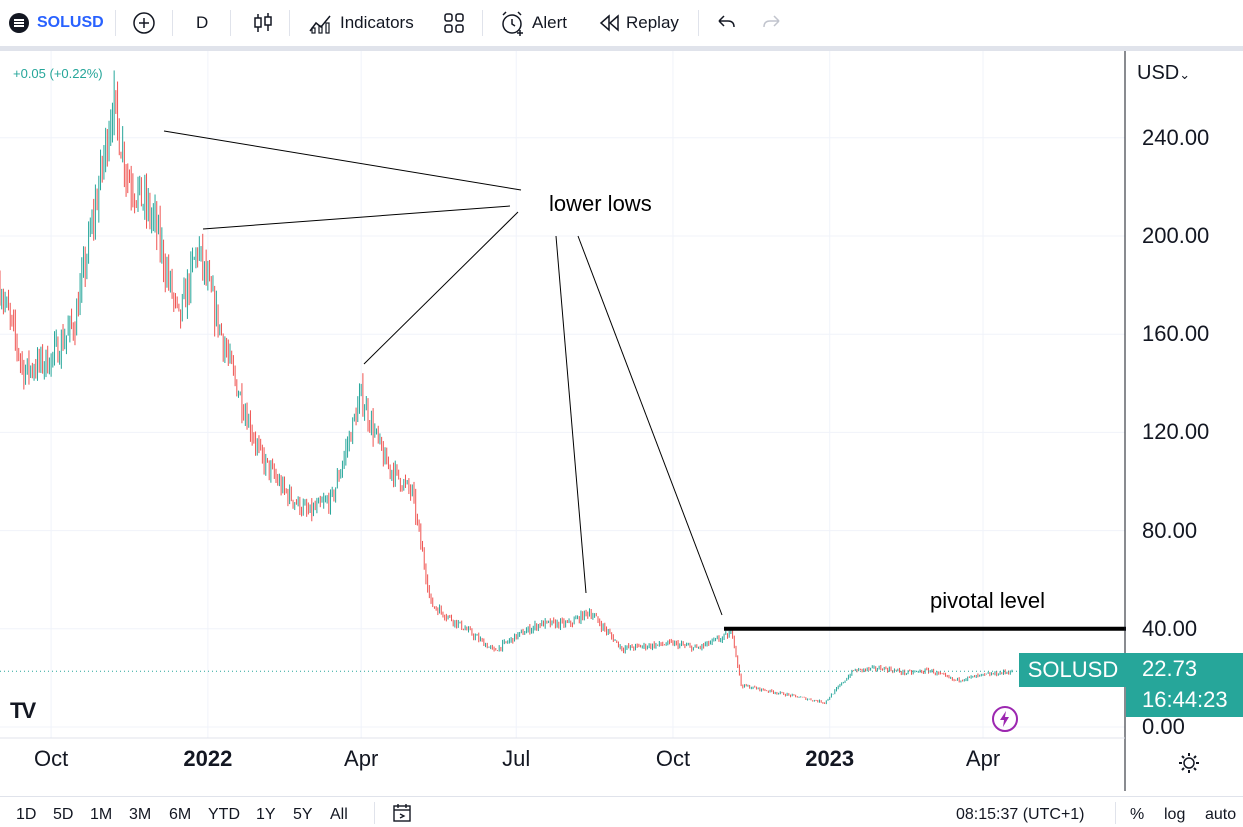 This screenshot has width=1243, height=827. Describe the element at coordinates (1176, 432) in the screenshot. I see `price-tick-label: 120.00` at that location.